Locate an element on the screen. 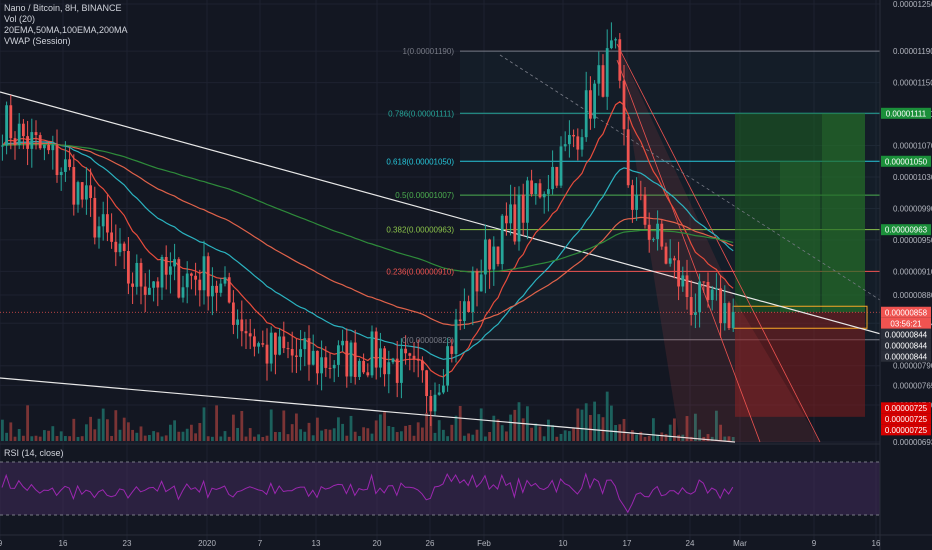  price-tick-label: 0.00000910 is located at coordinates (912, 271).